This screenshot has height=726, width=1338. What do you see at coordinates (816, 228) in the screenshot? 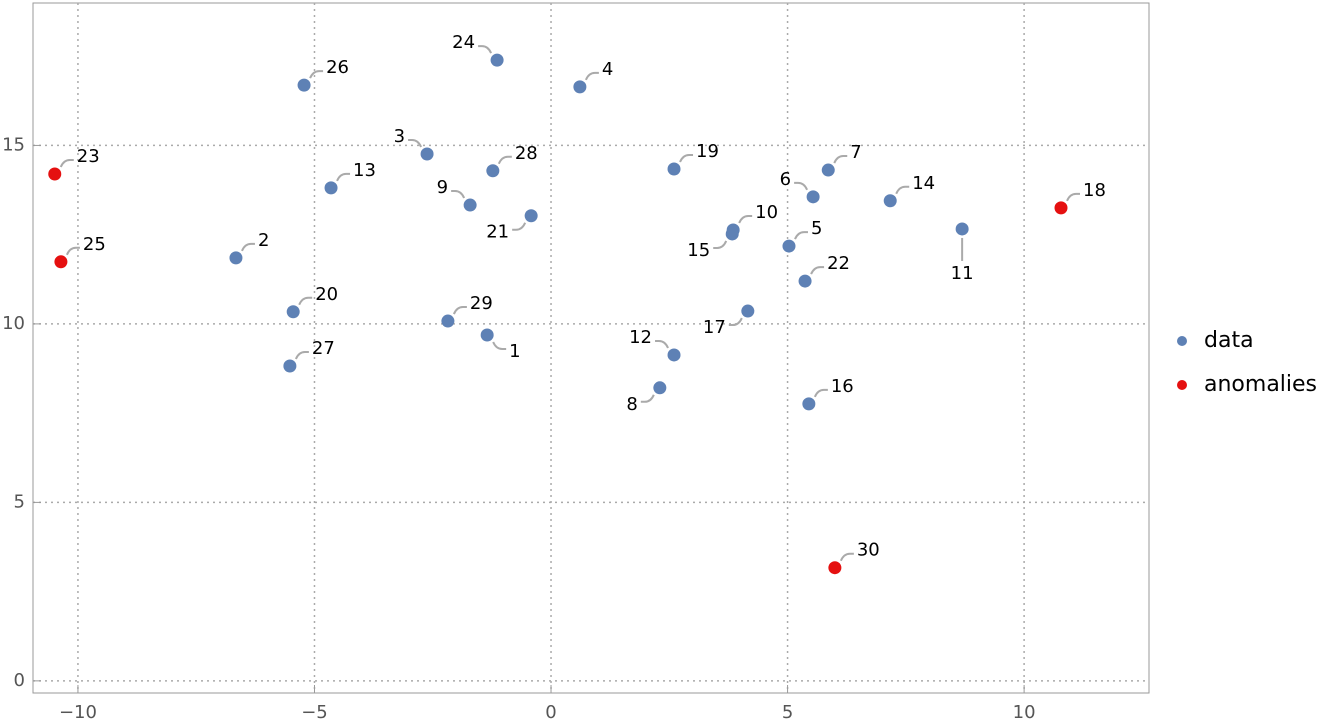
I see `point-label: 5` at bounding box center [816, 228].